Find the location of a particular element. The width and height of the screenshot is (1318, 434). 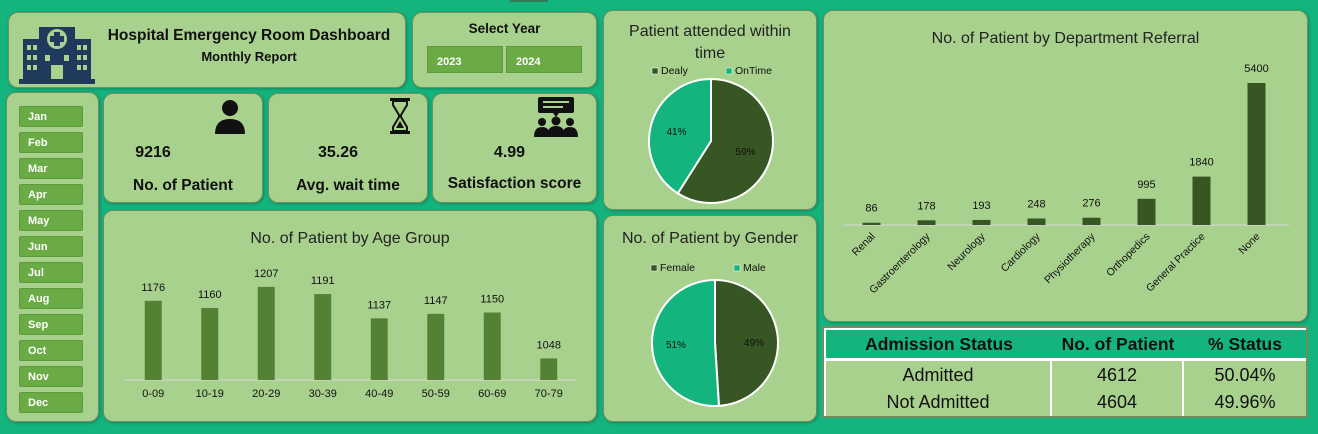

table-header-cell: Admission Status is located at coordinates (939, 343).